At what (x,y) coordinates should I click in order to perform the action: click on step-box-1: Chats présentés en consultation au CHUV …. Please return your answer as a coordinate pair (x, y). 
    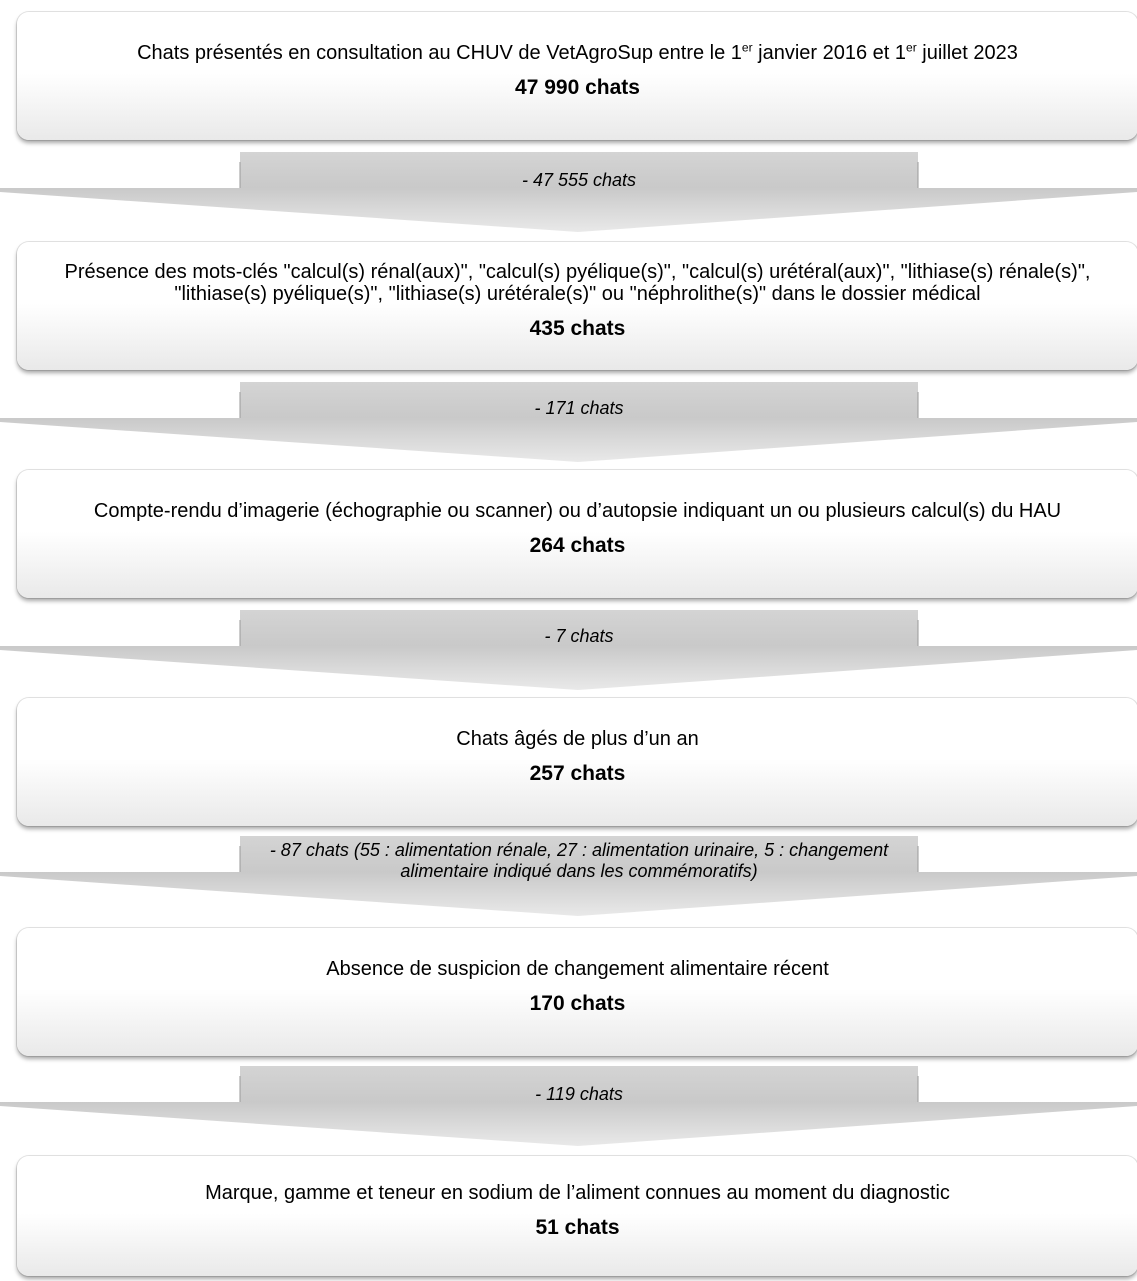
    Looking at the image, I should click on (577, 76).